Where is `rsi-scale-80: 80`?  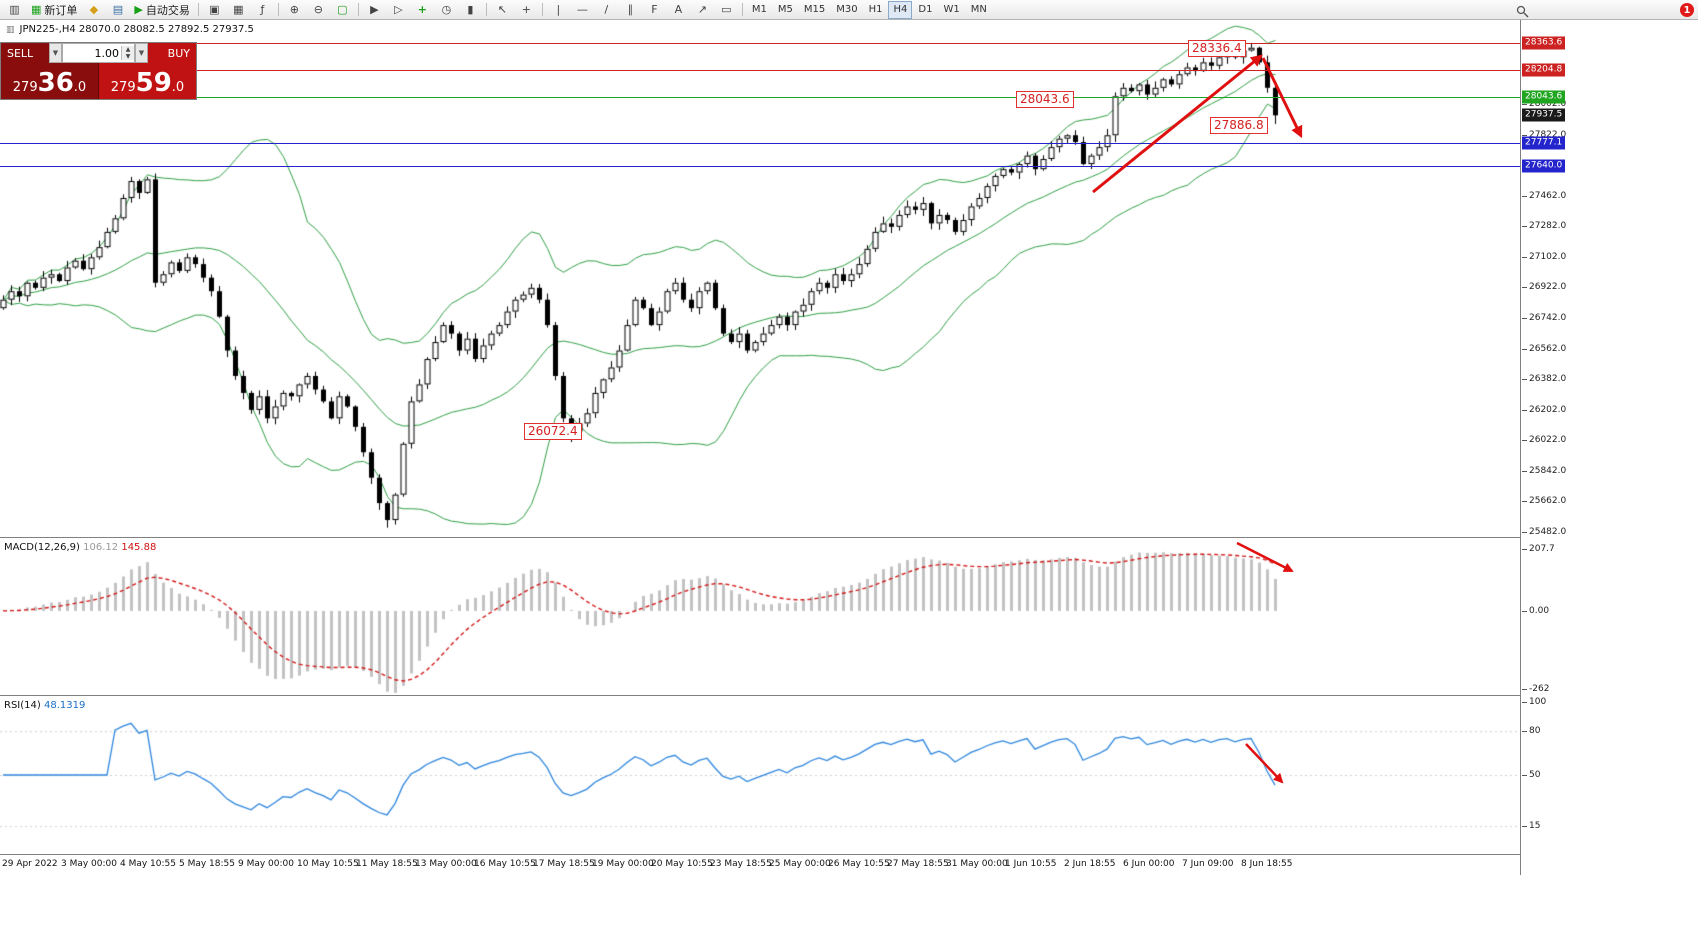
rsi-scale-80: 80 is located at coordinates (1531, 731).